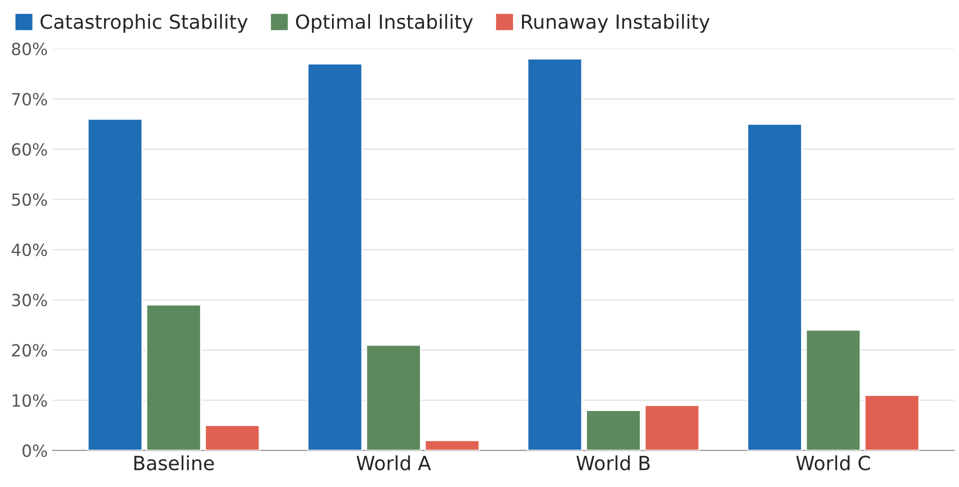 The width and height of the screenshot is (959, 487). I want to click on y-tick-label: 20%, so click(29, 350).